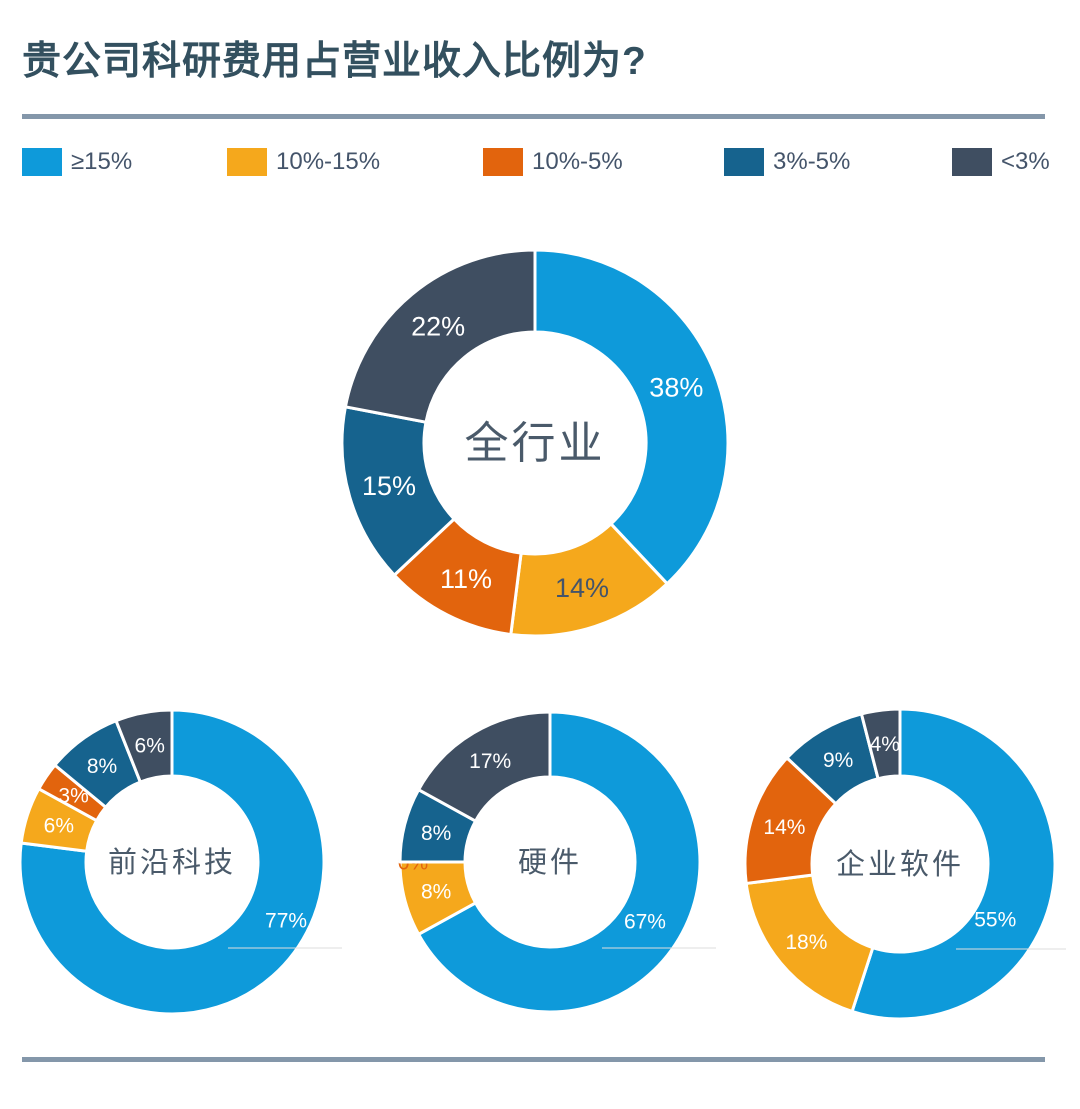  What do you see at coordinates (102, 161) in the screenshot?
I see `legend-label: ≥15%` at bounding box center [102, 161].